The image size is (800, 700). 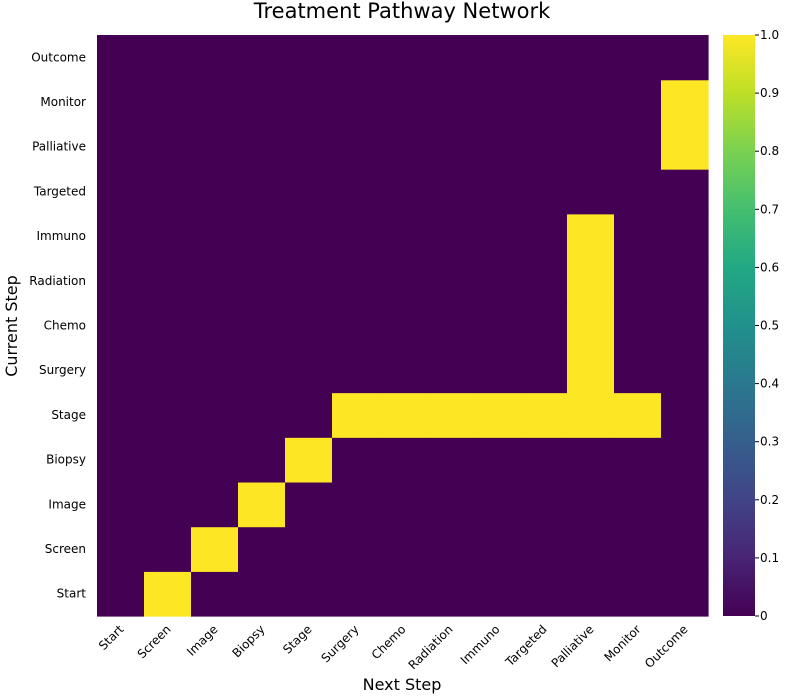 I want to click on y-tick-label: Targeted, so click(x=59, y=191).